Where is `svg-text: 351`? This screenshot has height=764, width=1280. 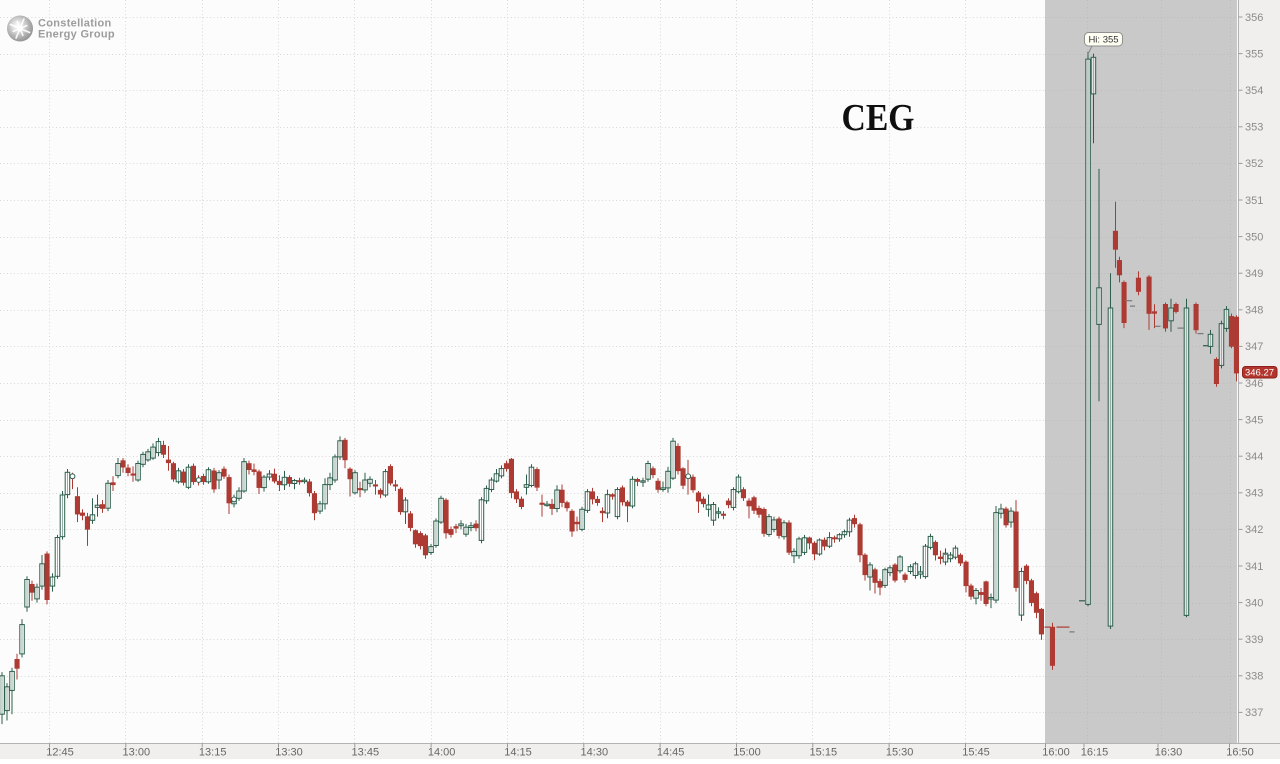 svg-text: 351 is located at coordinates (1254, 201).